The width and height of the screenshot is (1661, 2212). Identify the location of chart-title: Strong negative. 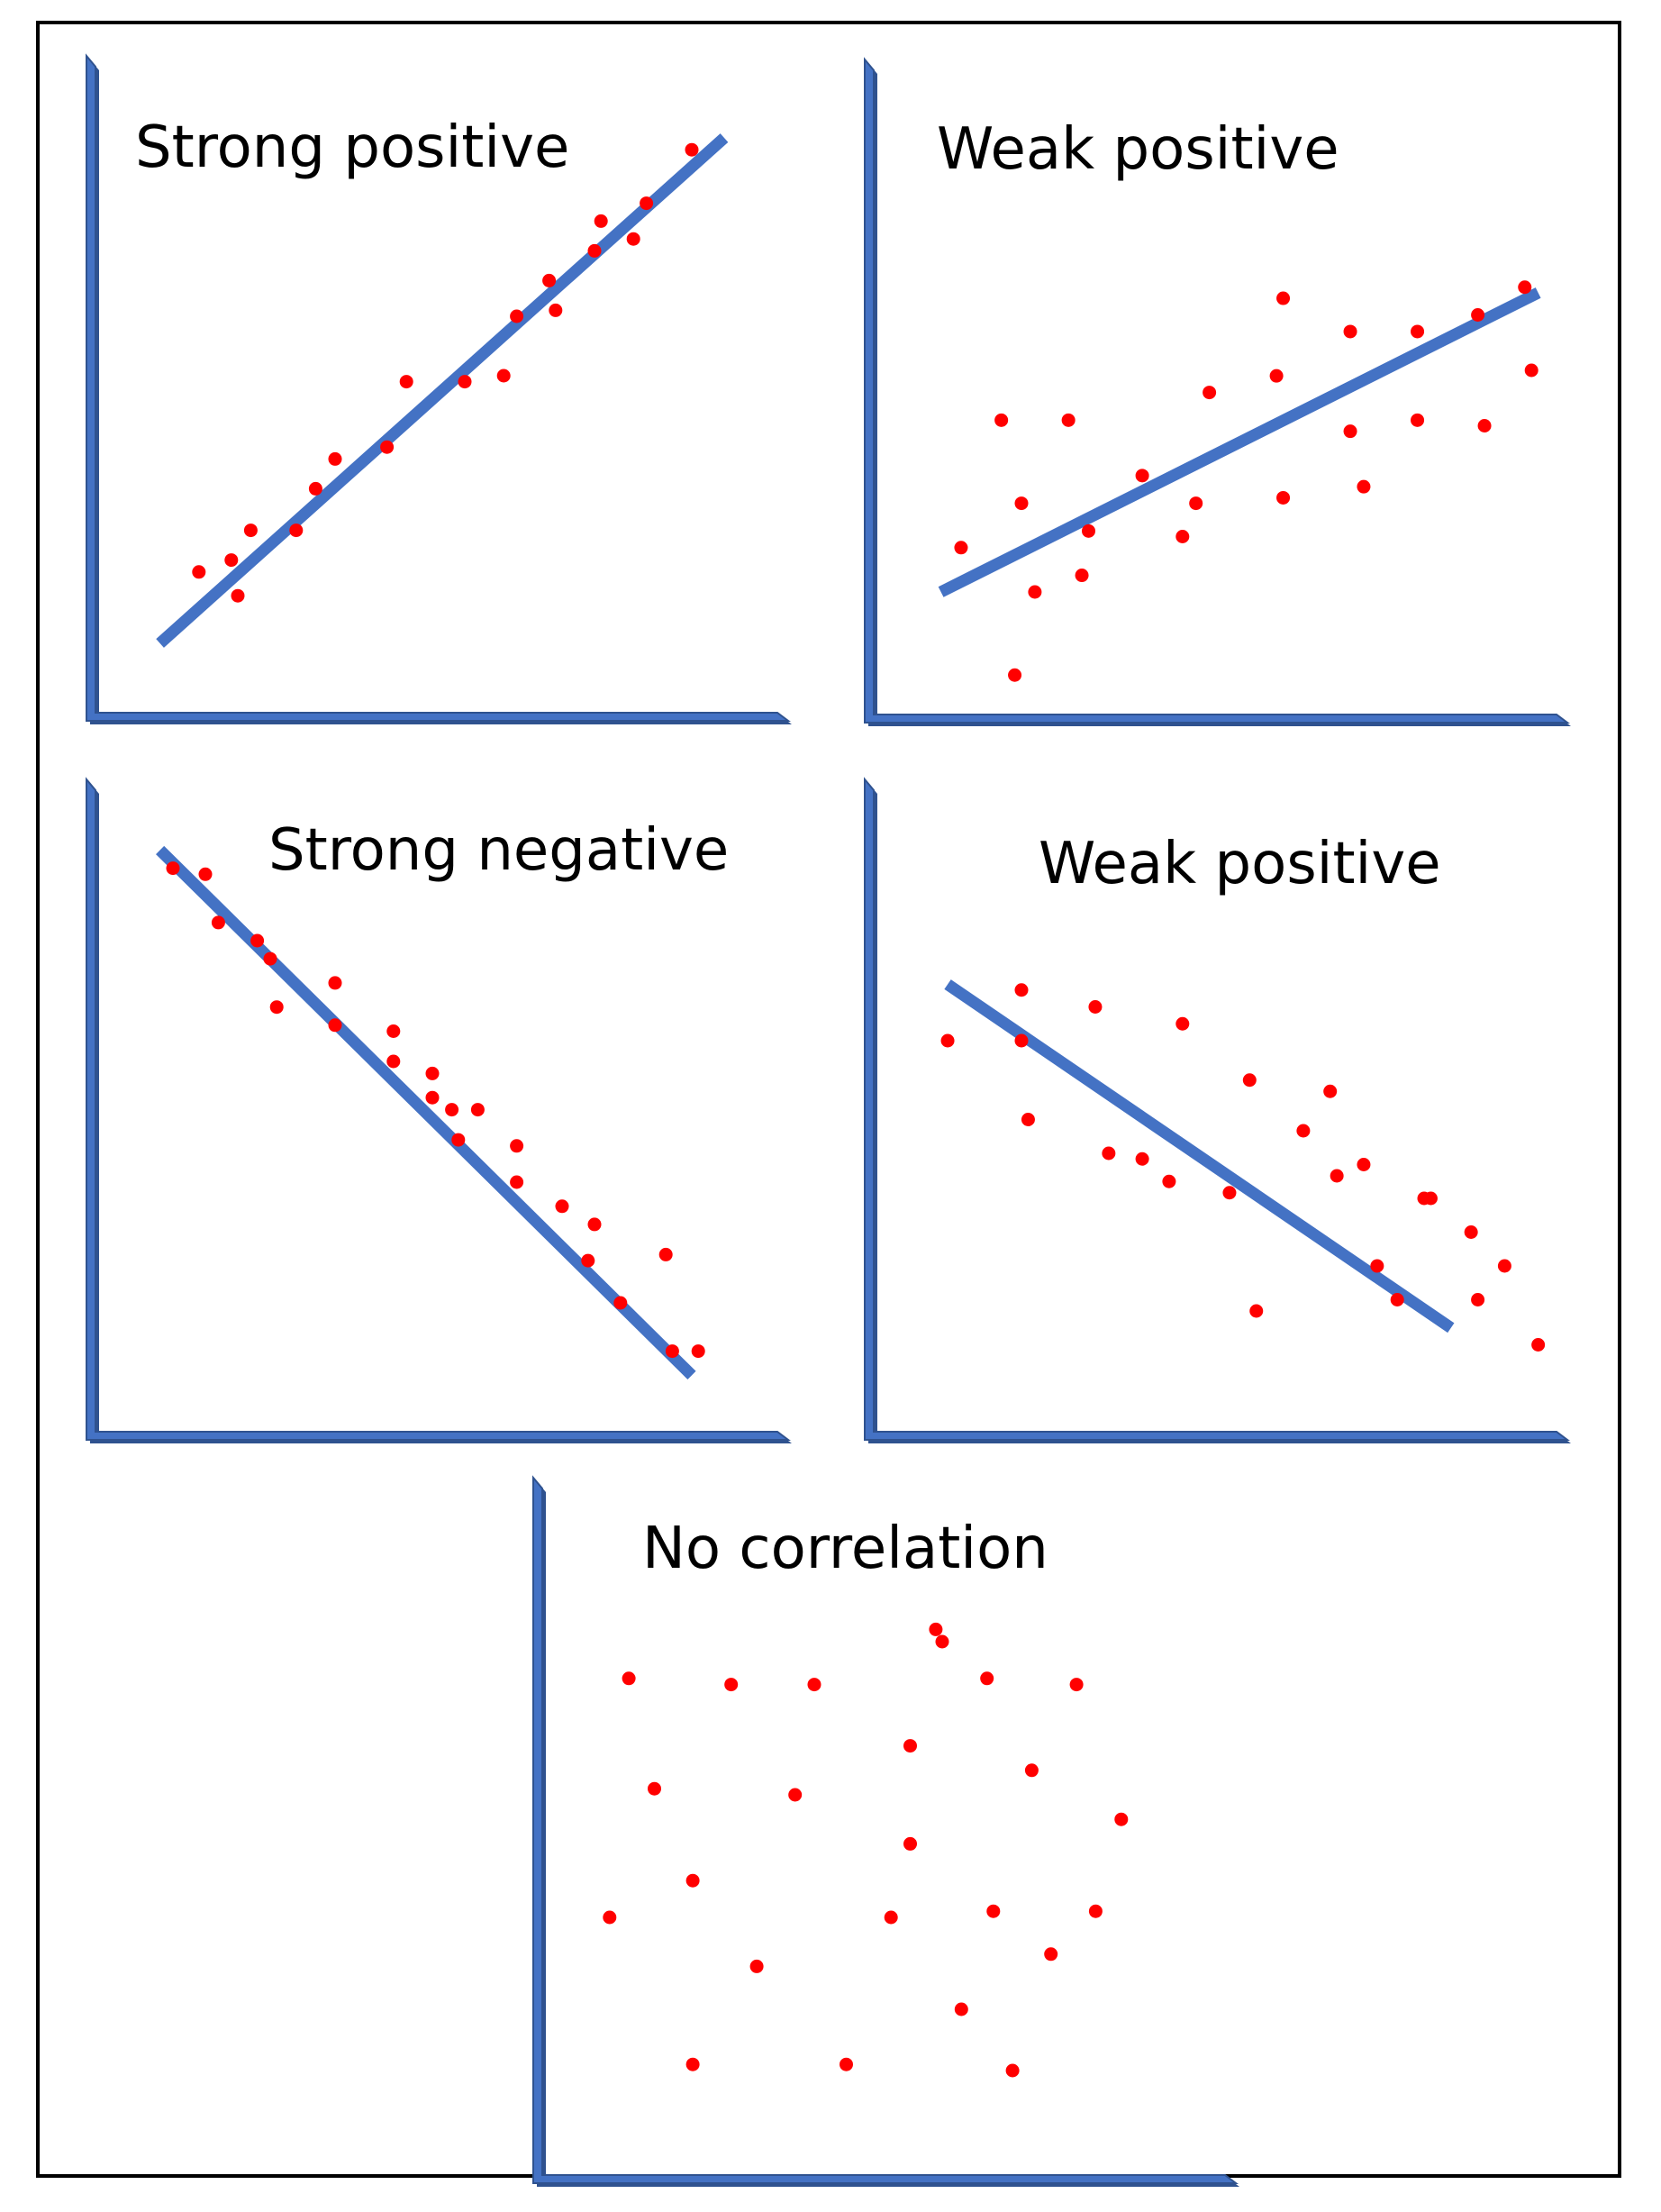
(499, 850).